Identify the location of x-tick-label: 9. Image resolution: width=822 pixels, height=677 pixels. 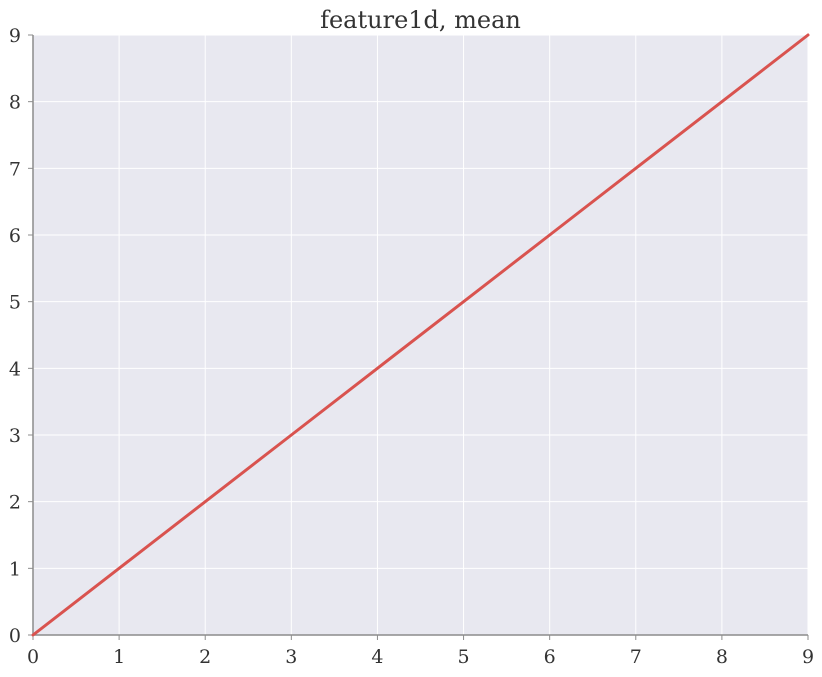
(808, 657).